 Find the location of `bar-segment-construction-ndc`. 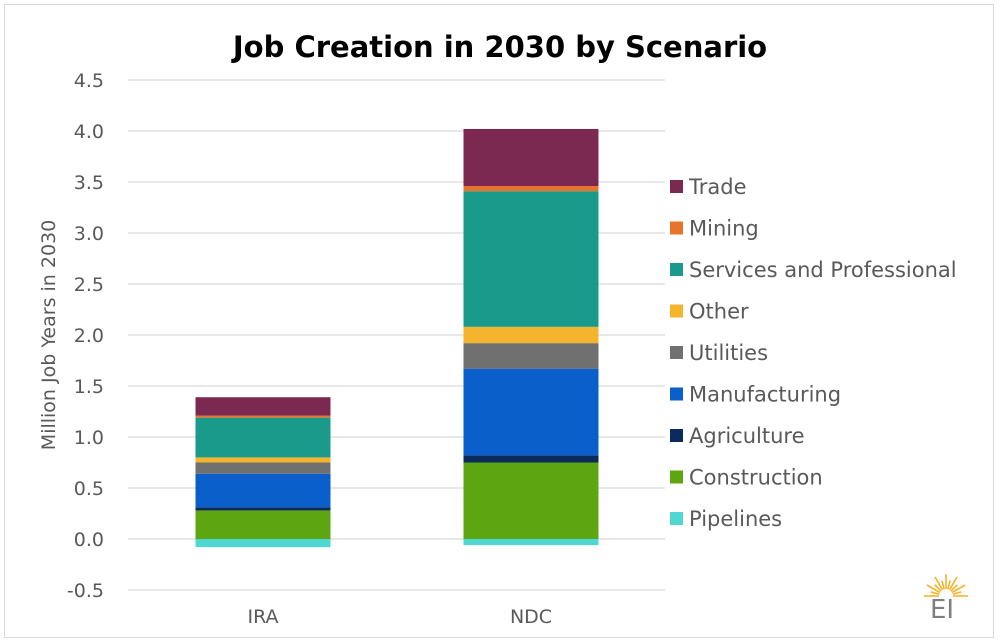

bar-segment-construction-ndc is located at coordinates (531, 500).